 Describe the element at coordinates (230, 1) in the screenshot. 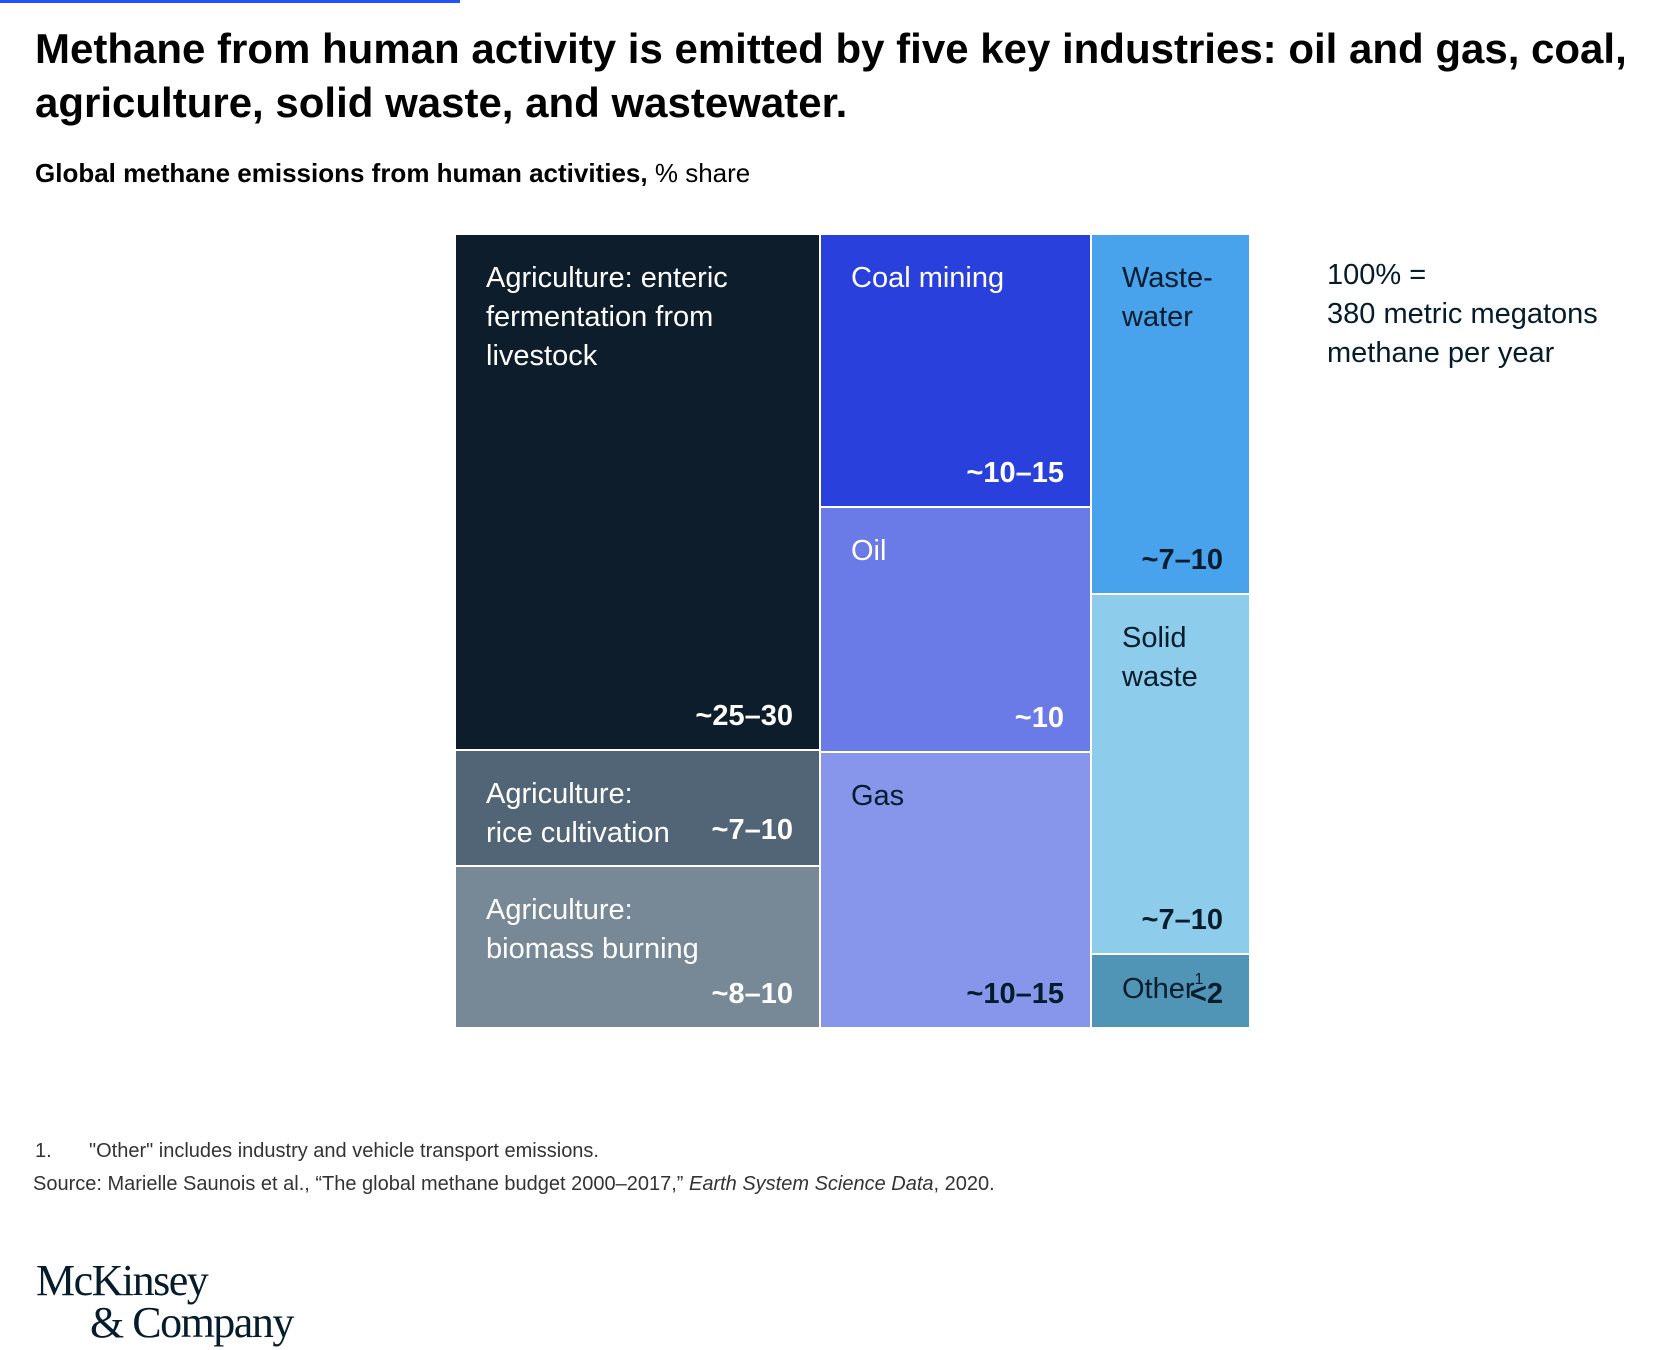

I see `top-accent-rule` at that location.